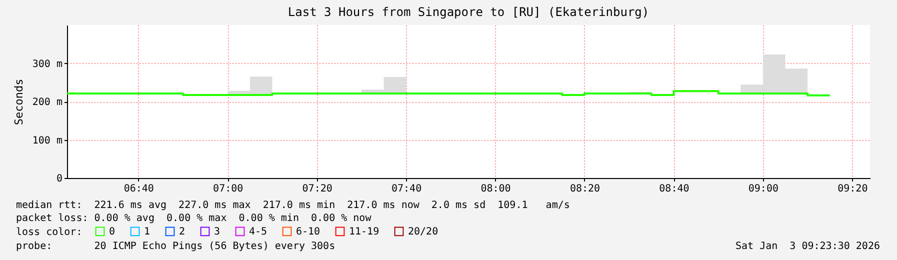  Describe the element at coordinates (49, 232) in the screenshot. I see `legend-title: loss color:` at that location.